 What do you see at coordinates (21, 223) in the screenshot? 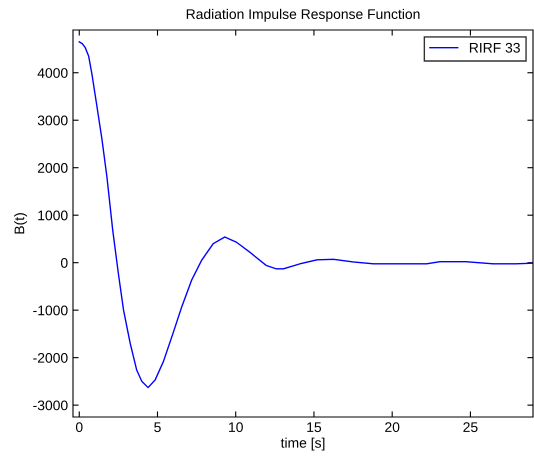
I see `y-axis-title: B(t)` at bounding box center [21, 223].